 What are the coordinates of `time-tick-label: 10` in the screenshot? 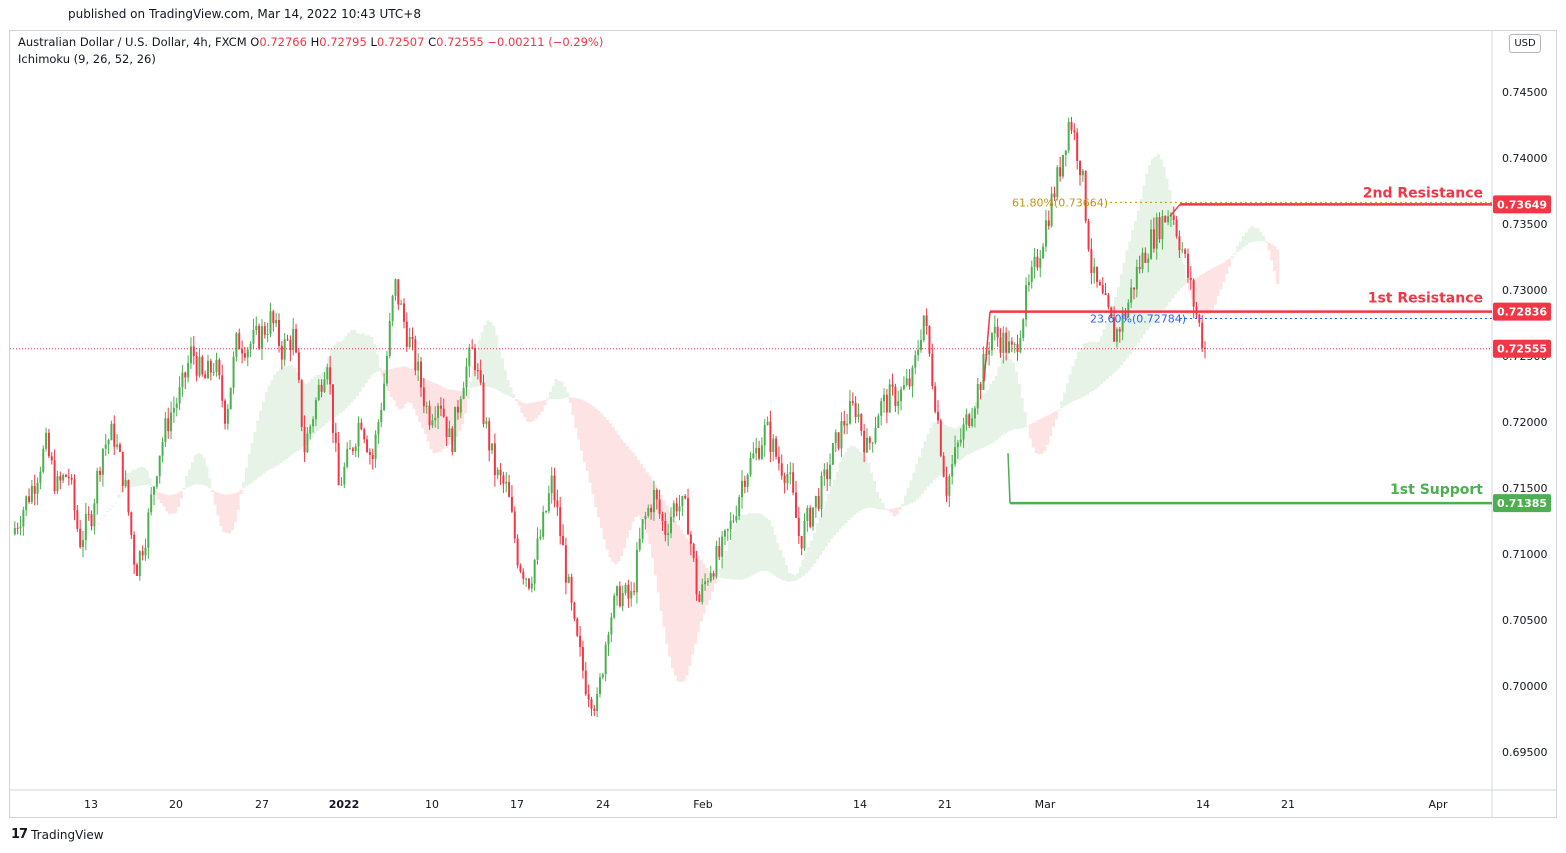 It's located at (432, 804).